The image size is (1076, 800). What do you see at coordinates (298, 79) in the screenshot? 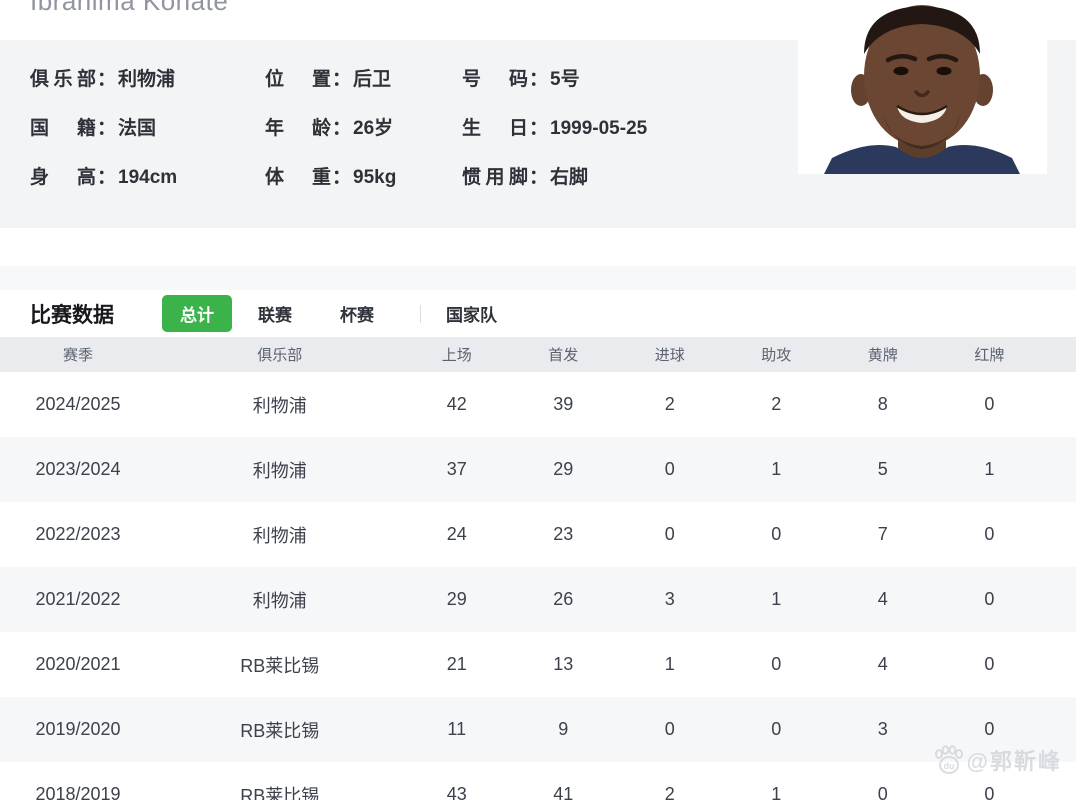
I see `info-label: 位置` at bounding box center [298, 79].